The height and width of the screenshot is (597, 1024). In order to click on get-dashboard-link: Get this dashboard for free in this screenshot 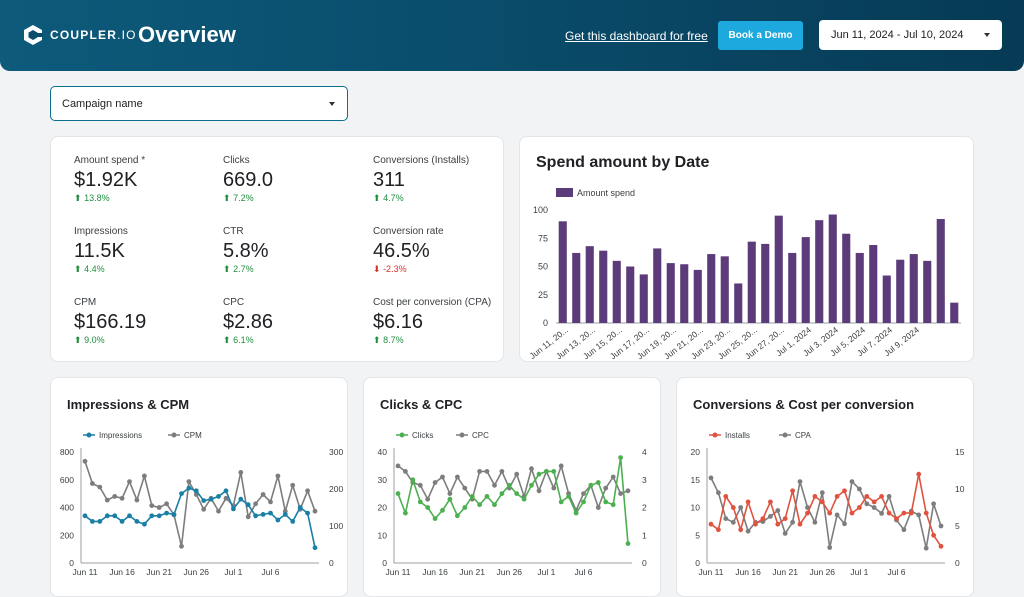, I will do `click(636, 36)`.